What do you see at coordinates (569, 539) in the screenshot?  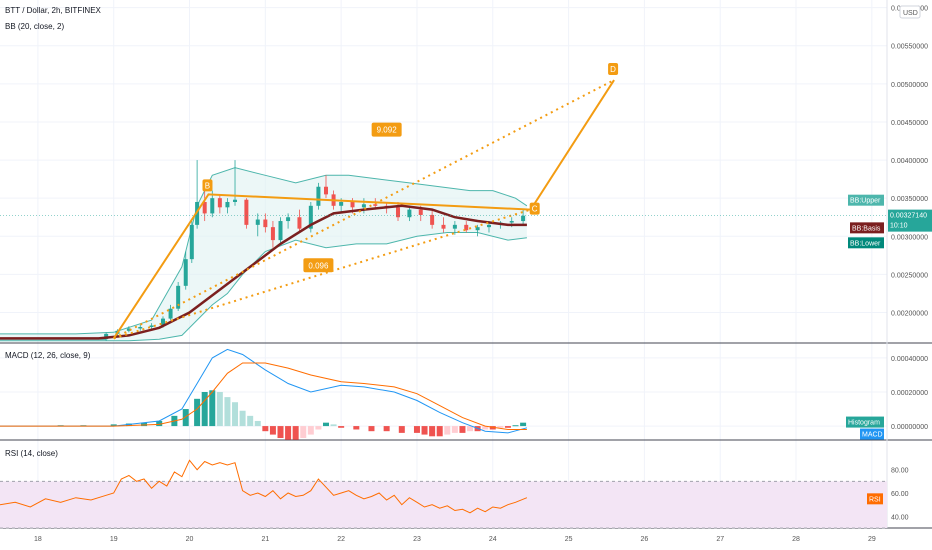 I see `time-tick-label: 25` at bounding box center [569, 539].